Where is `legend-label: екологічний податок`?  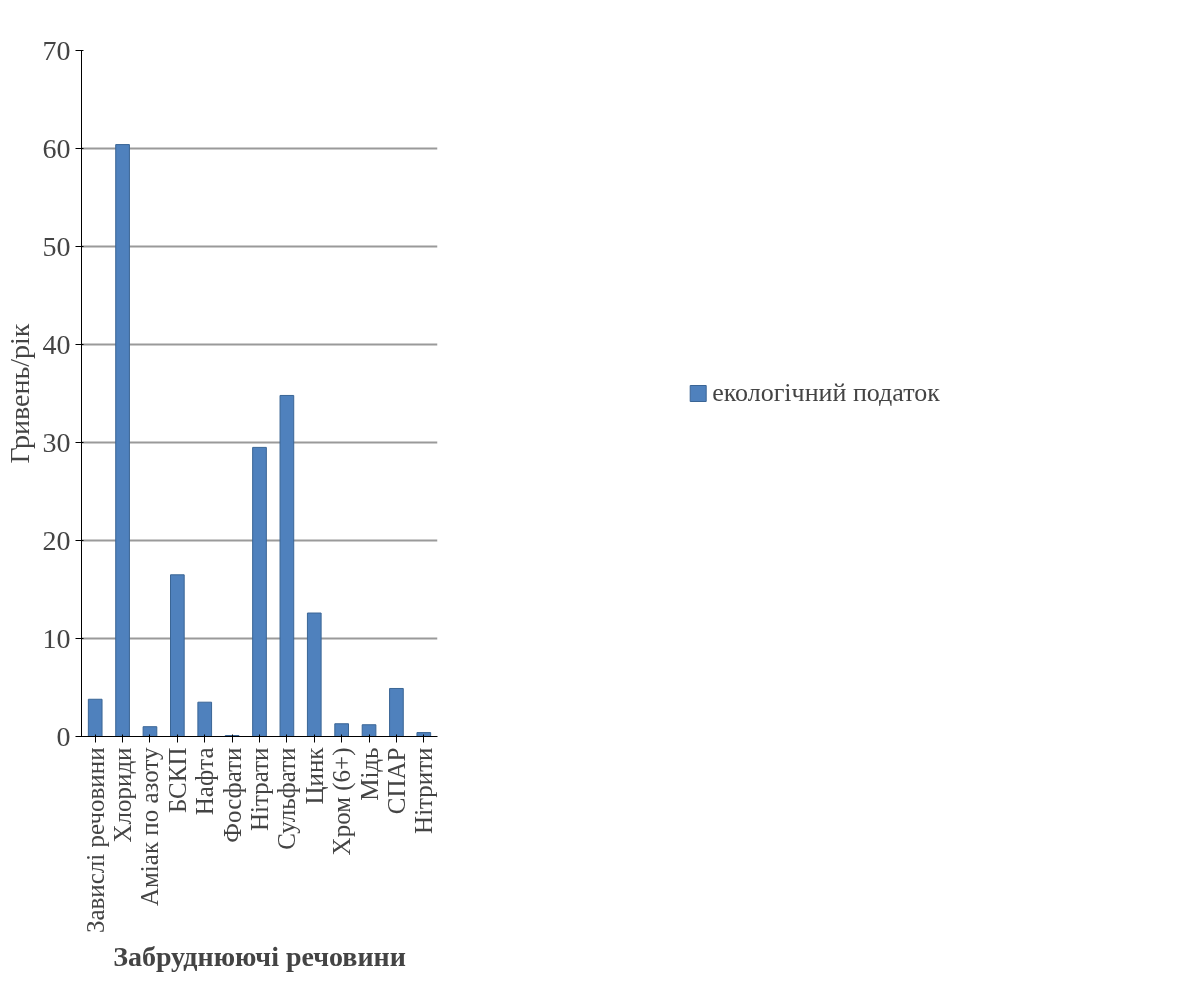 legend-label: екологічний податок is located at coordinates (826, 393).